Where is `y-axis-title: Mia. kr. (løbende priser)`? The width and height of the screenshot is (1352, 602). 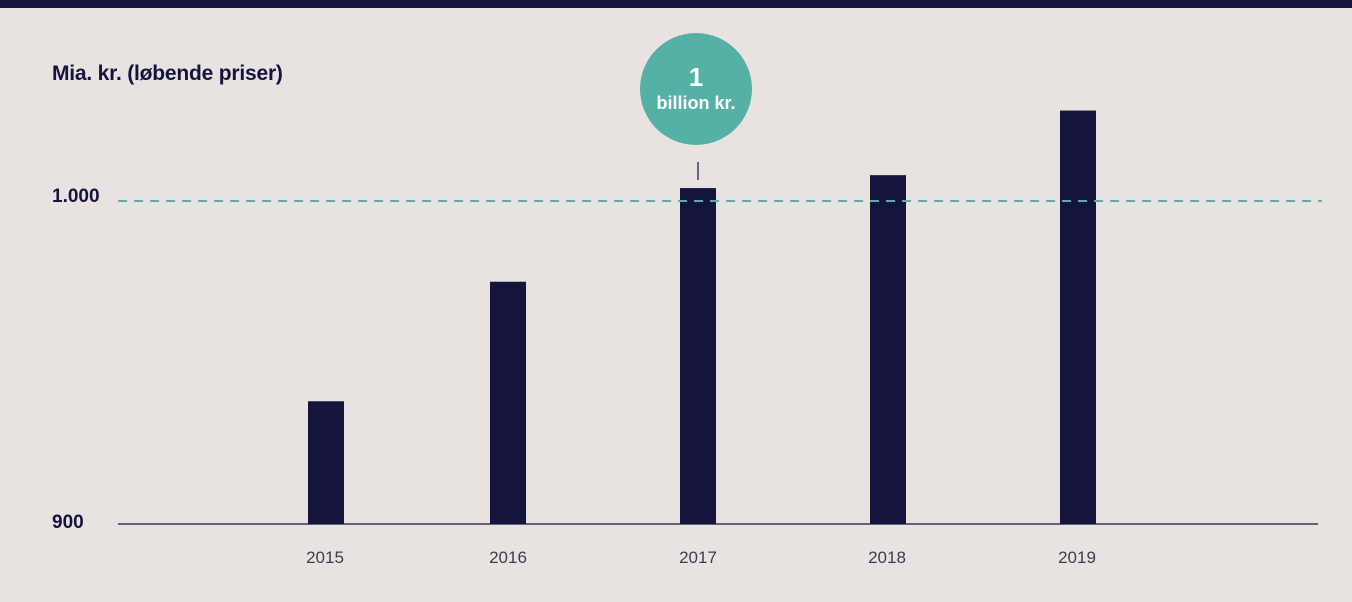
y-axis-title: Mia. kr. (løbende priser) is located at coordinates (167, 73).